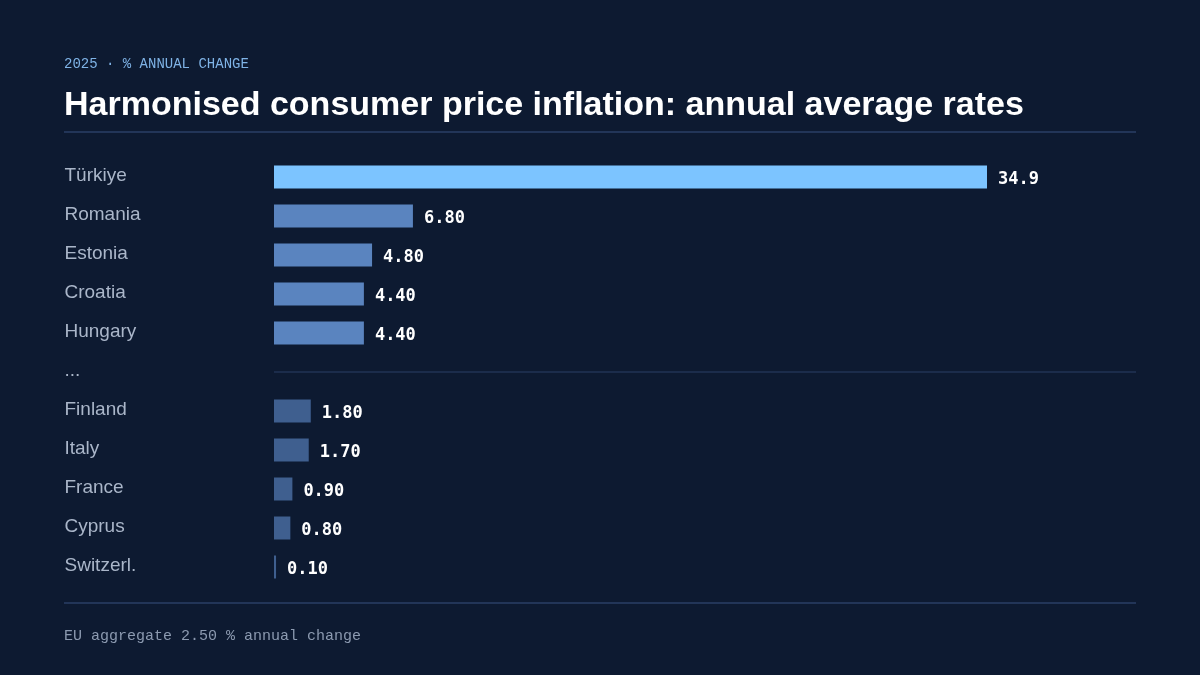  Describe the element at coordinates (1018, 178) in the screenshot. I see `data-label: 34.9` at that location.